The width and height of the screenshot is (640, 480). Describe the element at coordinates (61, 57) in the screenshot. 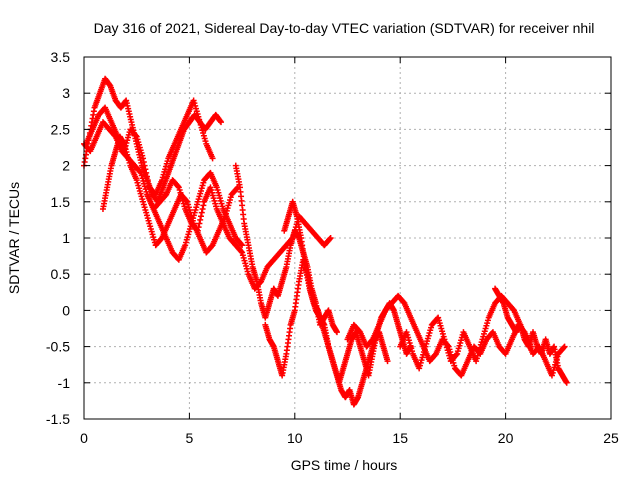

I see `y-tick-label: 3.5` at that location.